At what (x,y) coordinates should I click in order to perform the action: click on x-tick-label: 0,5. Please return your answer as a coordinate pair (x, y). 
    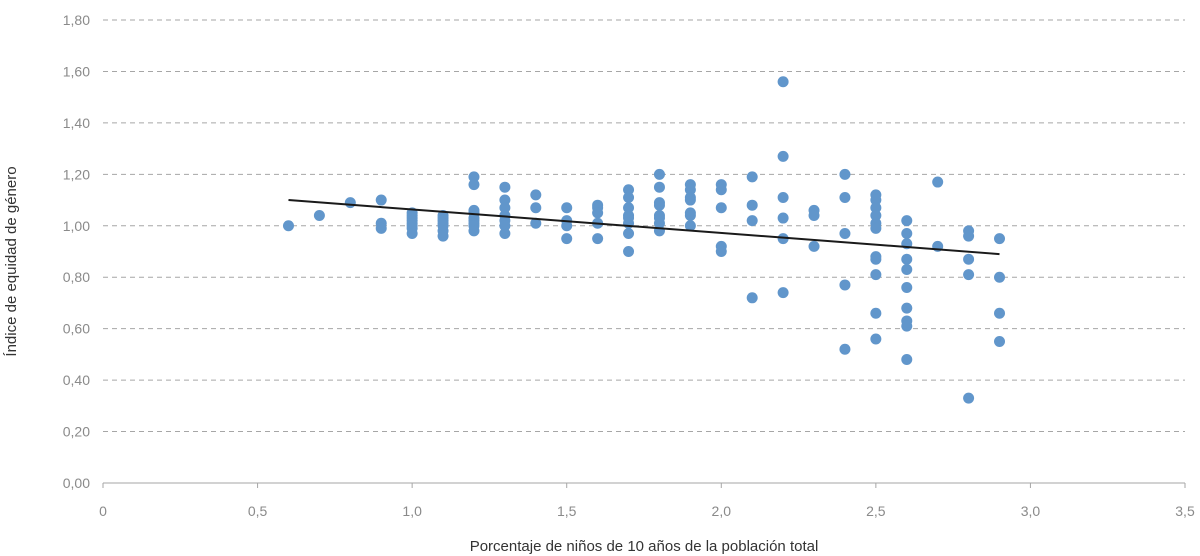
    Looking at the image, I should click on (258, 511).